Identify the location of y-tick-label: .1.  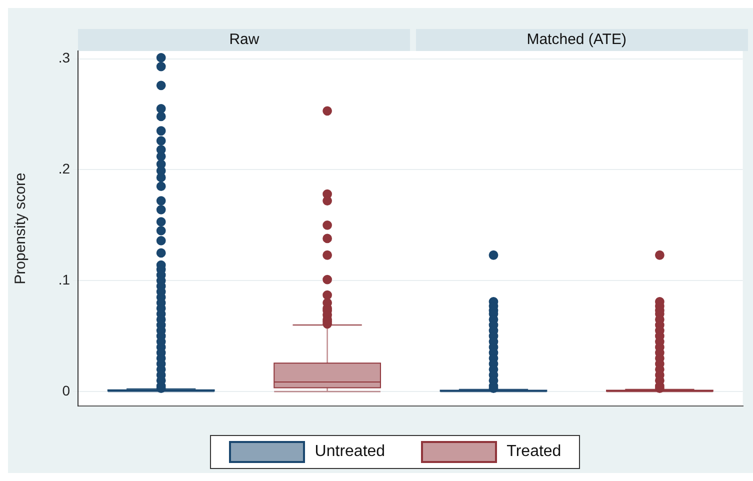
(64, 280).